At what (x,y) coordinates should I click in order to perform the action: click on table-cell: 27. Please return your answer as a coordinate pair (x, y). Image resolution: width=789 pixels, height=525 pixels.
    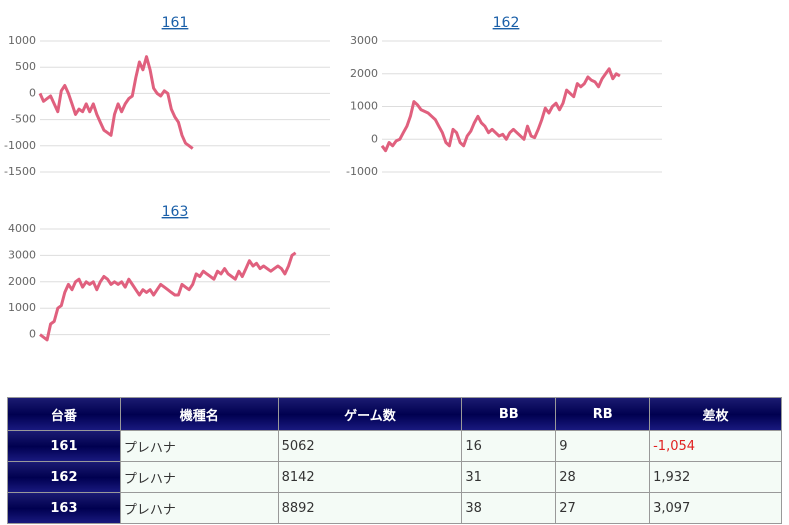
    Looking at the image, I should click on (603, 508).